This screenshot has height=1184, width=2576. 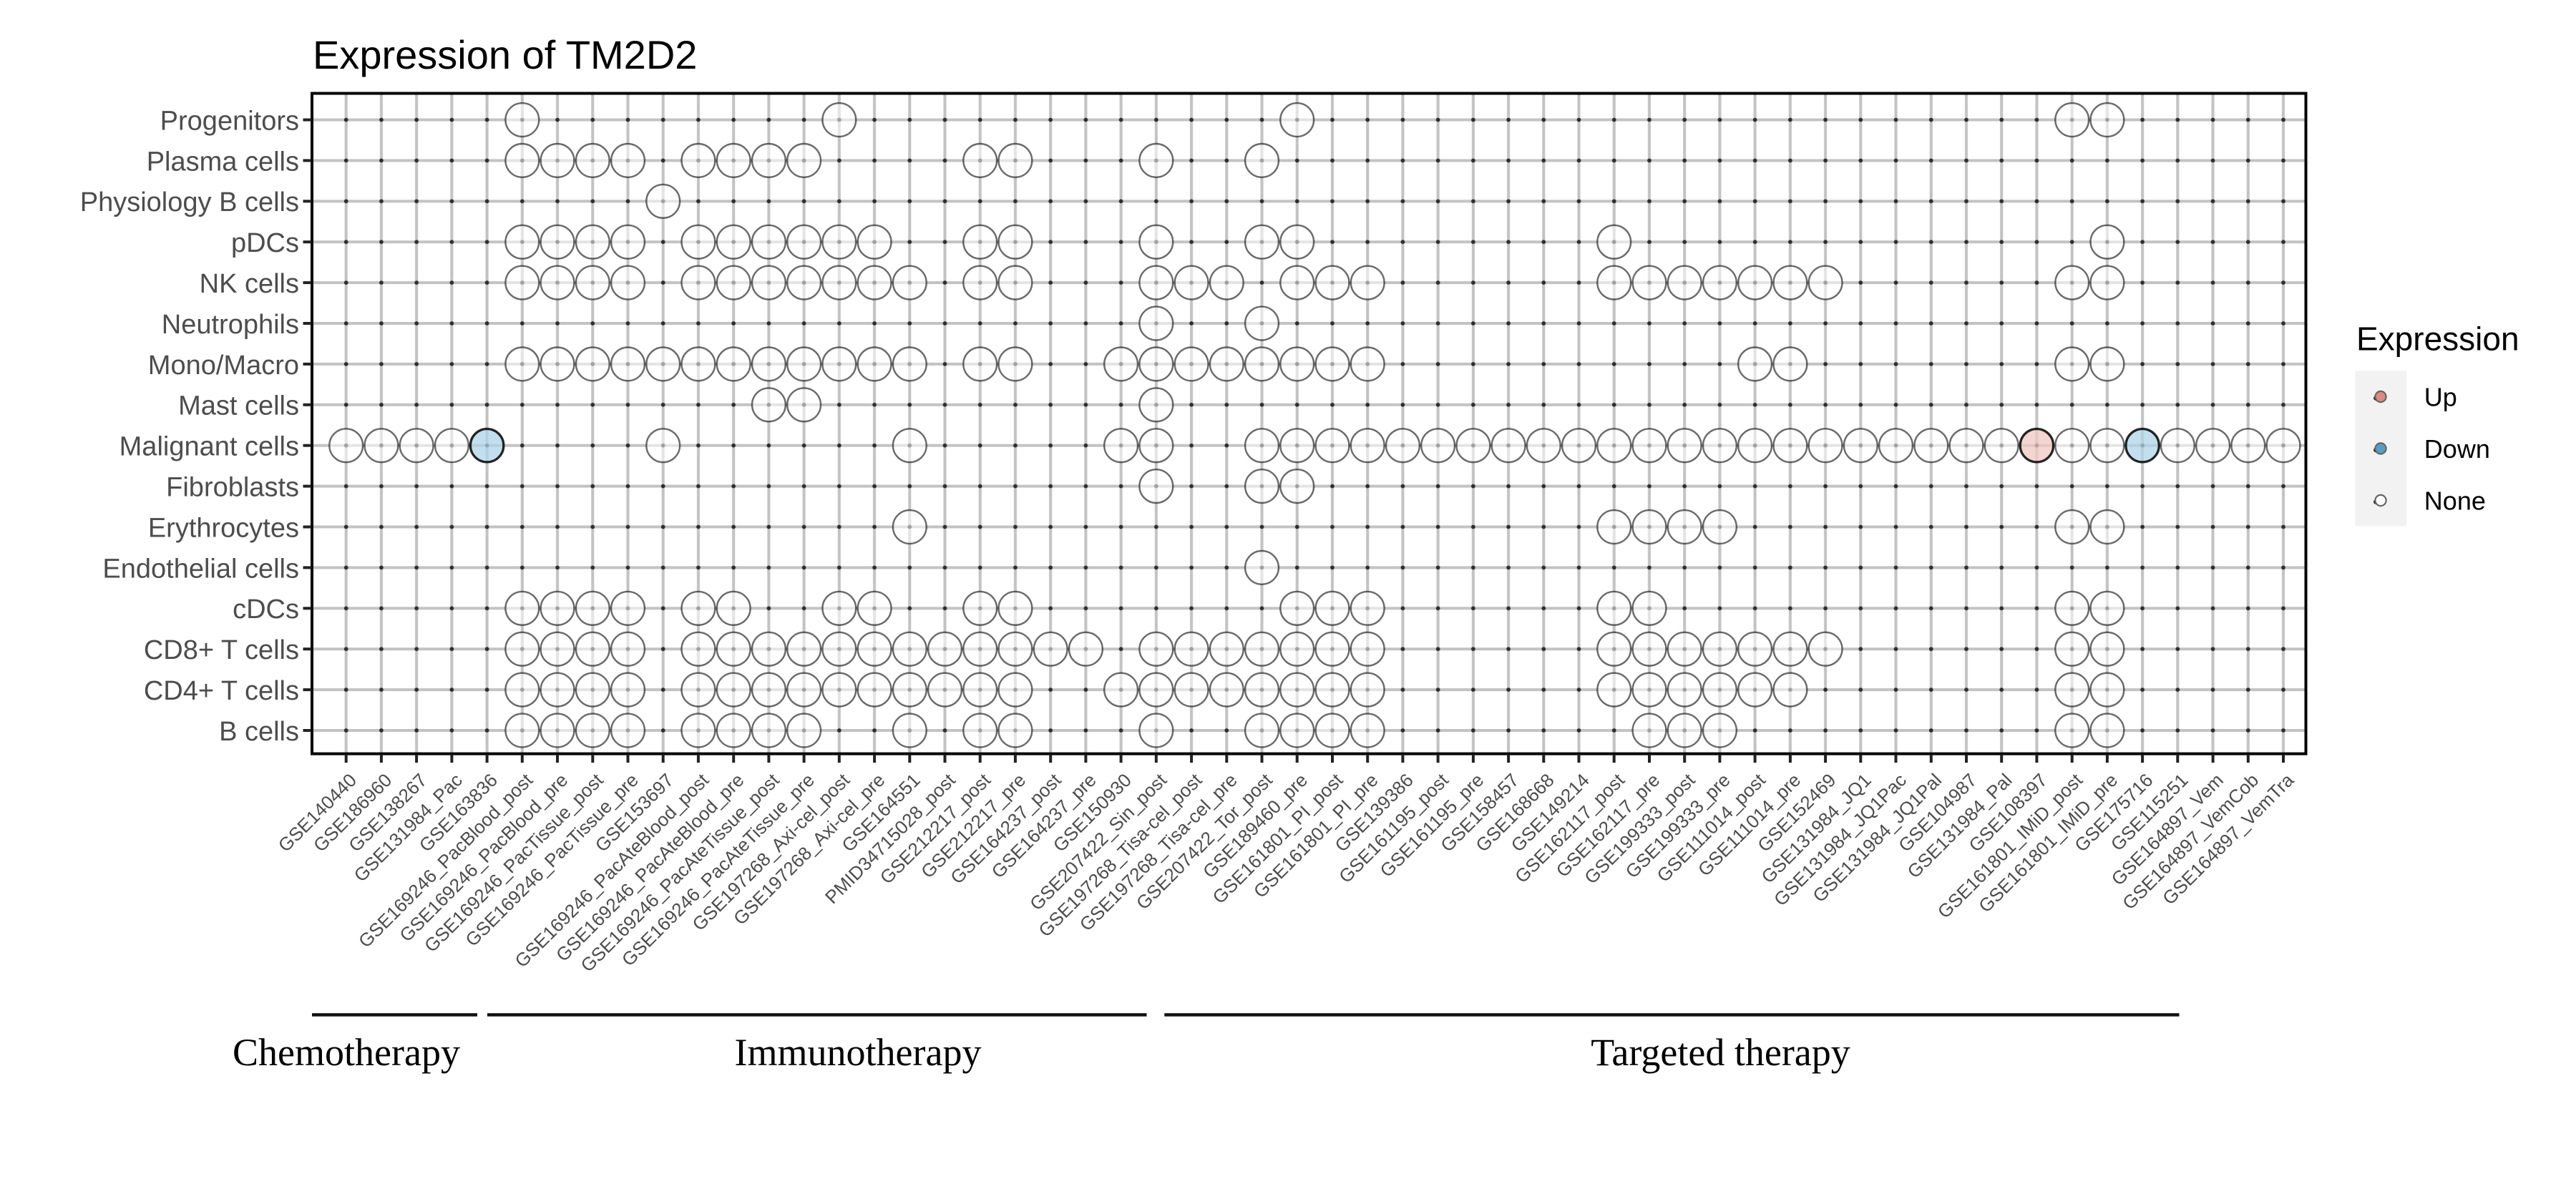 I want to click on svg-text: B cells, so click(x=259, y=732).